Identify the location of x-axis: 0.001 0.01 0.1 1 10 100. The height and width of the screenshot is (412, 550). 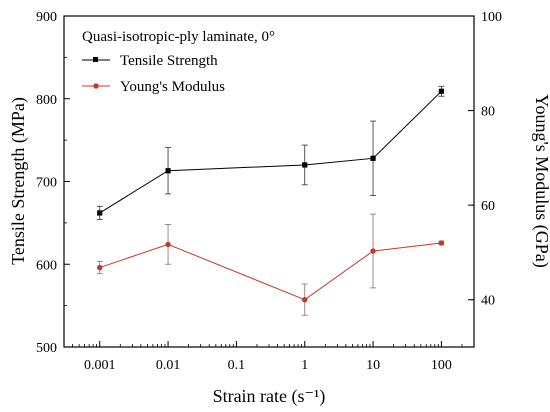
(263, 357).